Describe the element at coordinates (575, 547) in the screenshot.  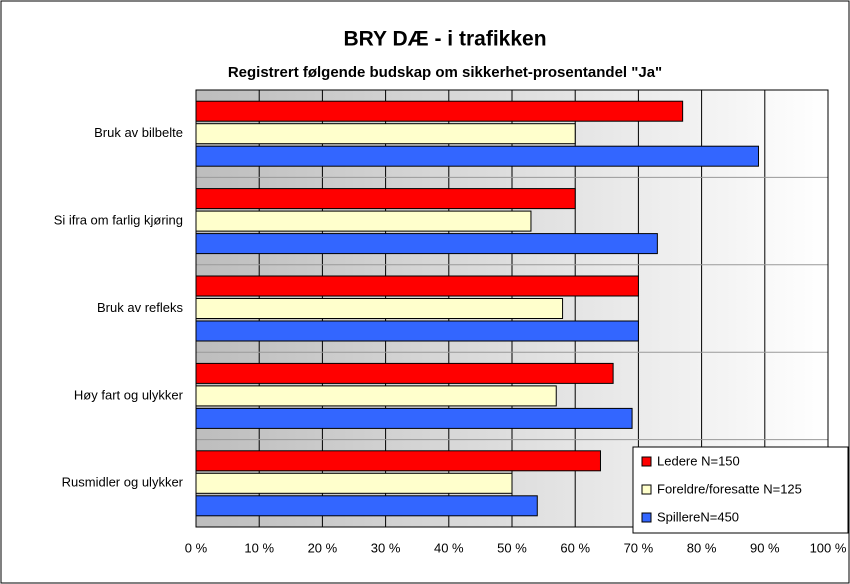
I see `x-tick-label: 60 %` at that location.